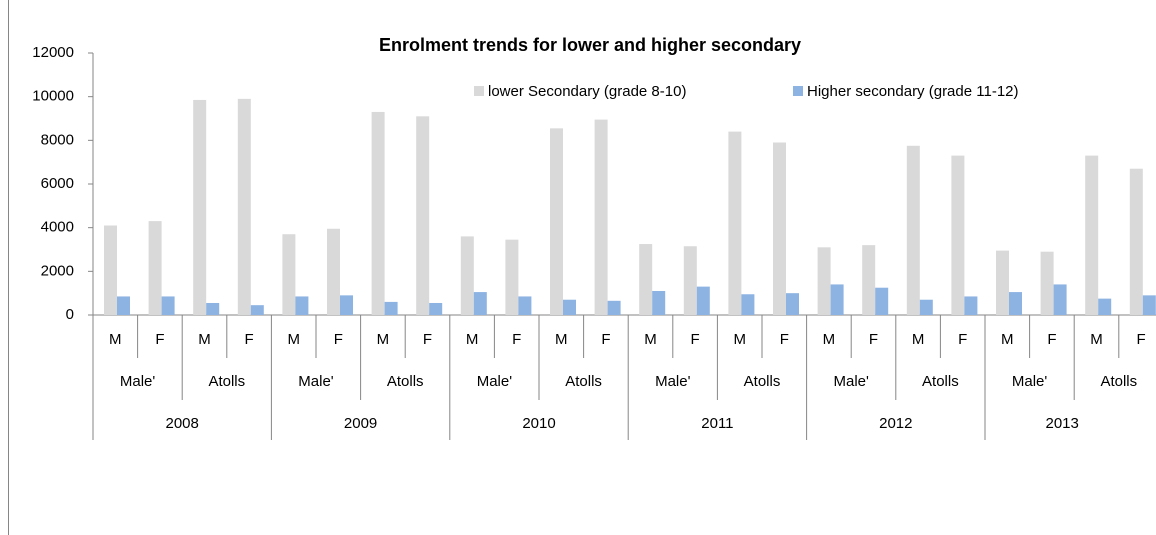 The height and width of the screenshot is (535, 1156). I want to click on y-tick-label: 0, so click(70, 314).